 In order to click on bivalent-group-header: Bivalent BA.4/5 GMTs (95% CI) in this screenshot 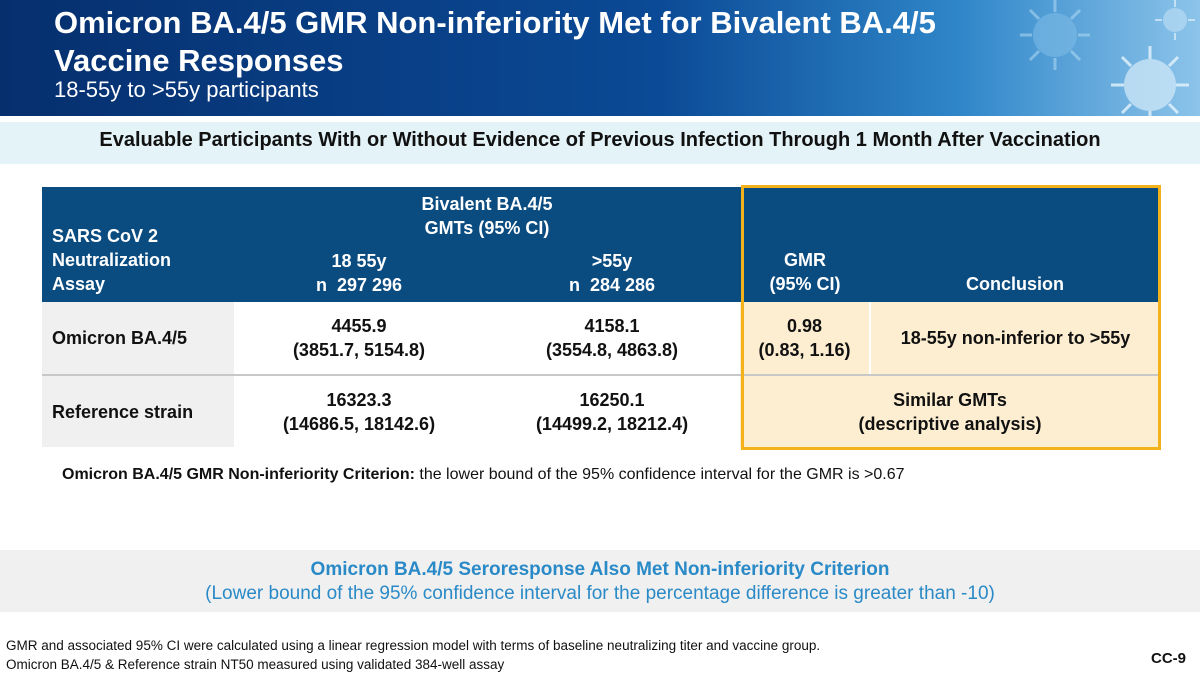, I will do `click(487, 215)`.